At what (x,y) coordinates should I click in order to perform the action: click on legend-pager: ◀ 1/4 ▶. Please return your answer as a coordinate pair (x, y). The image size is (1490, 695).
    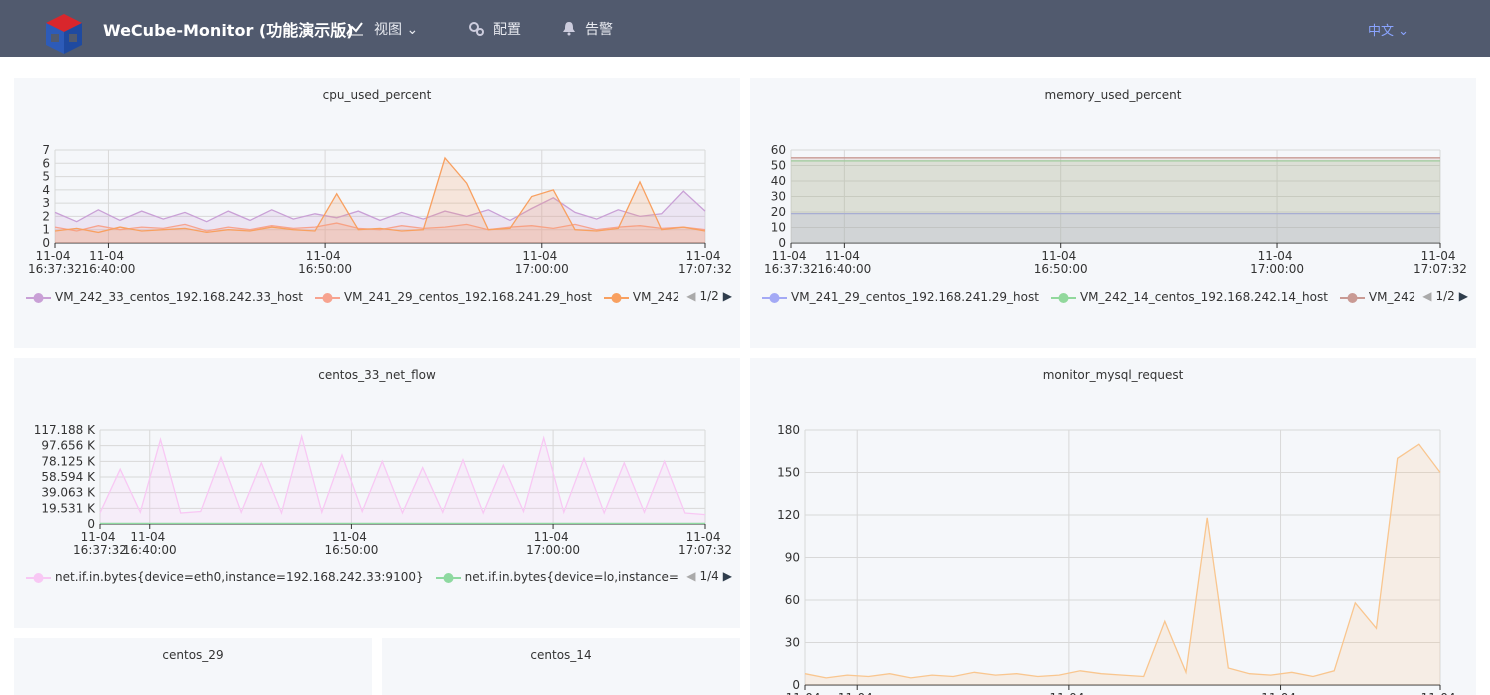
    Looking at the image, I should click on (709, 576).